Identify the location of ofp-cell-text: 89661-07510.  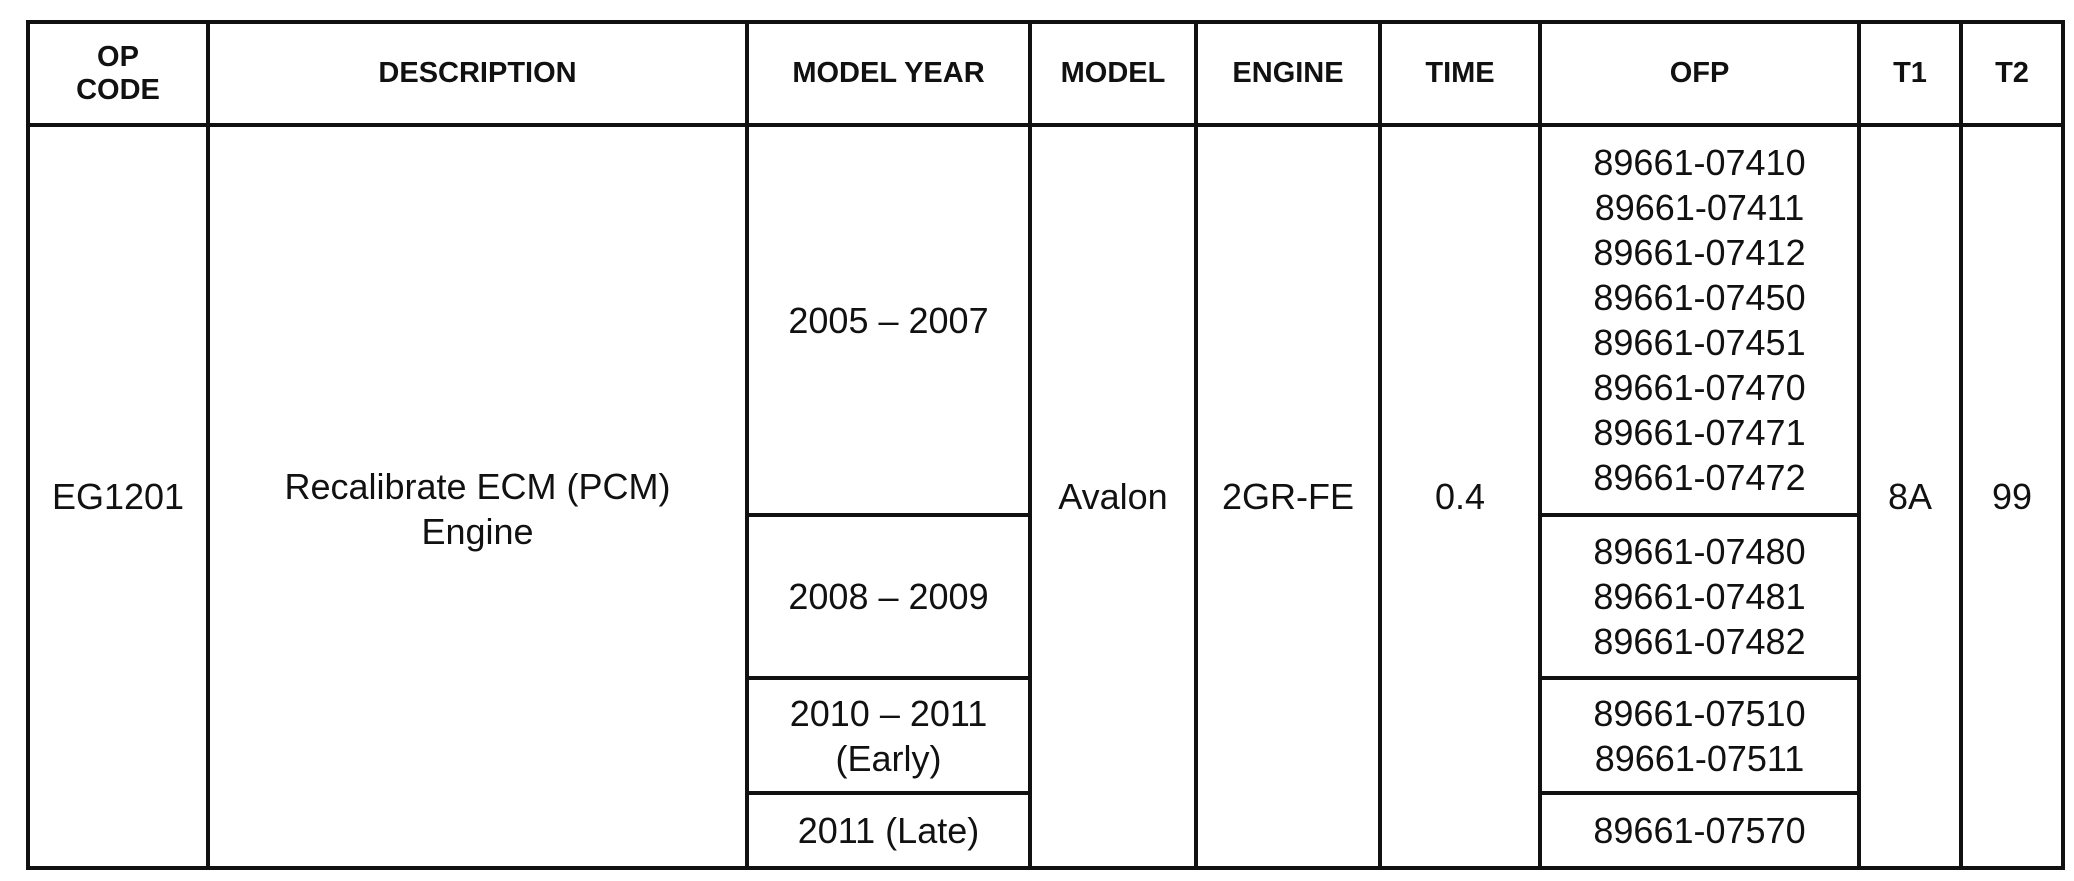
(1699, 713).